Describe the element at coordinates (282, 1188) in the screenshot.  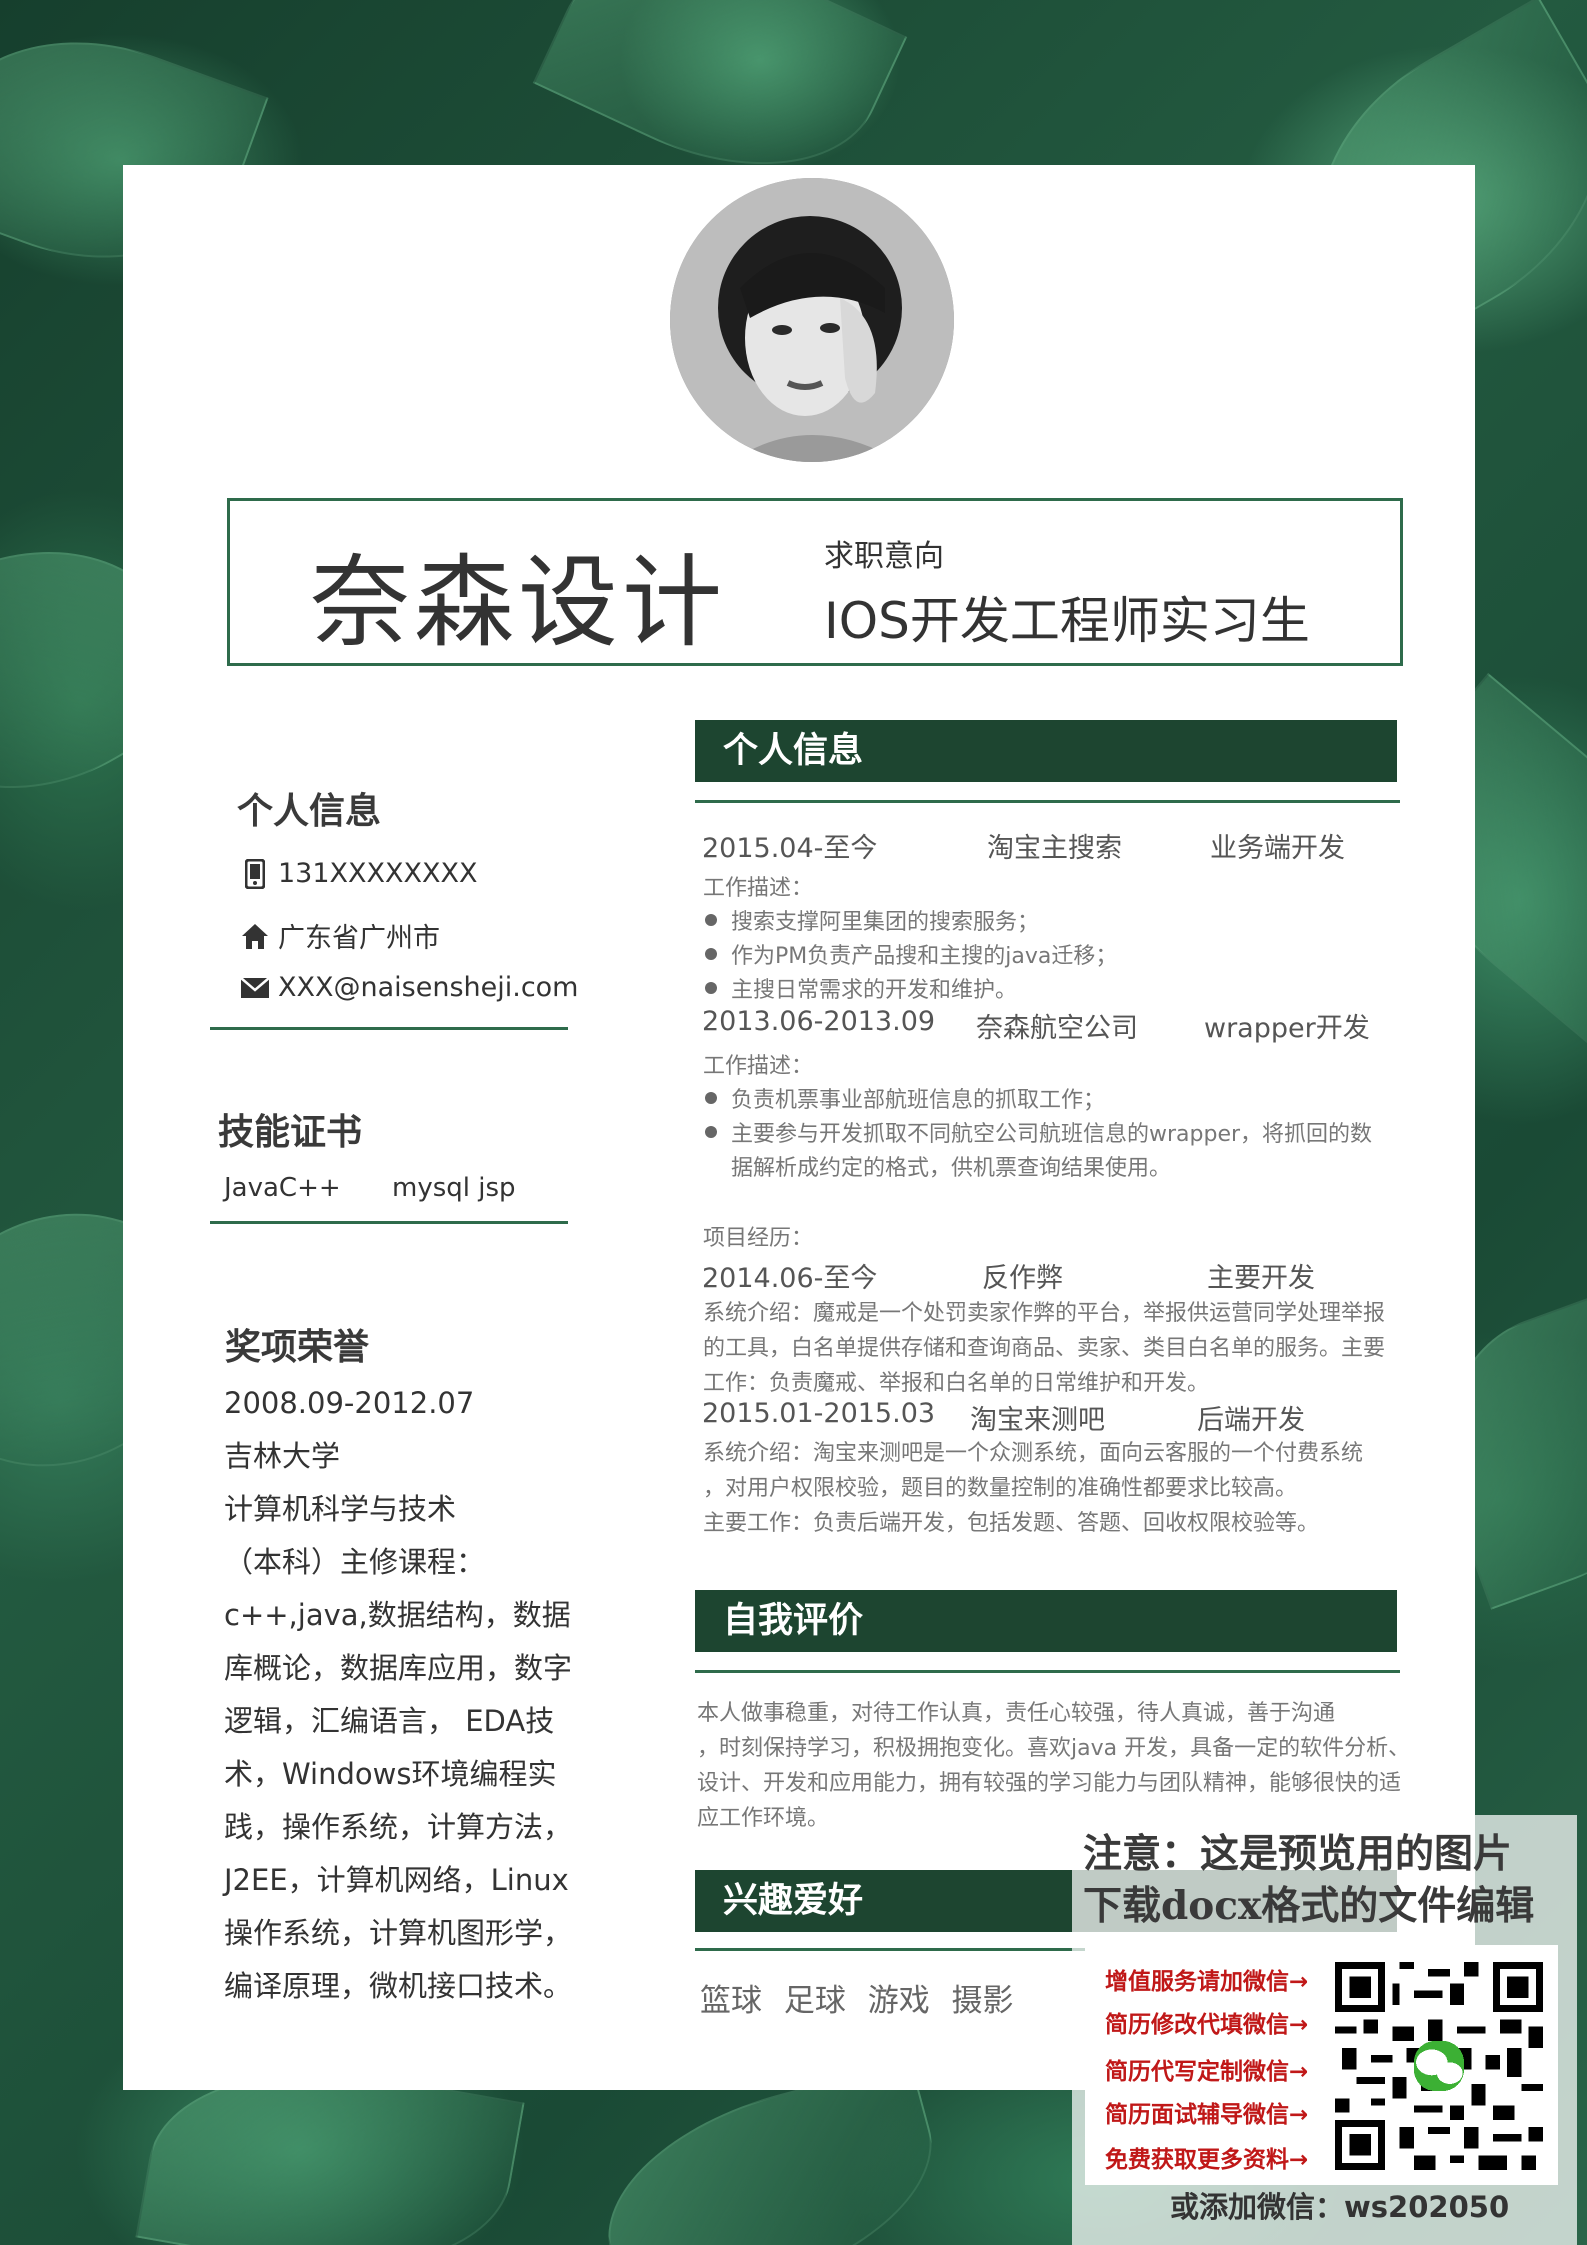
I see `skill-java-cpp: JavaC++` at that location.